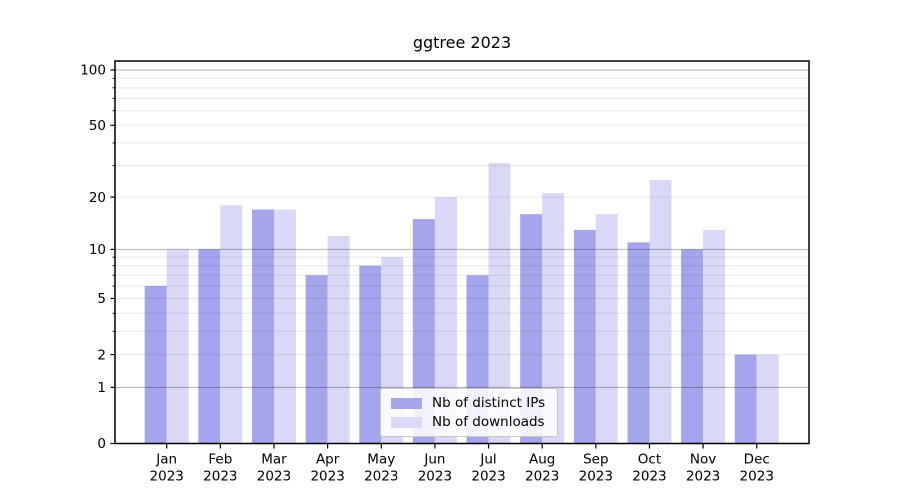 The image size is (900, 500). Describe the element at coordinates (155, 365) in the screenshot. I see `bar-nb-of-distinct-ips-jan` at that location.